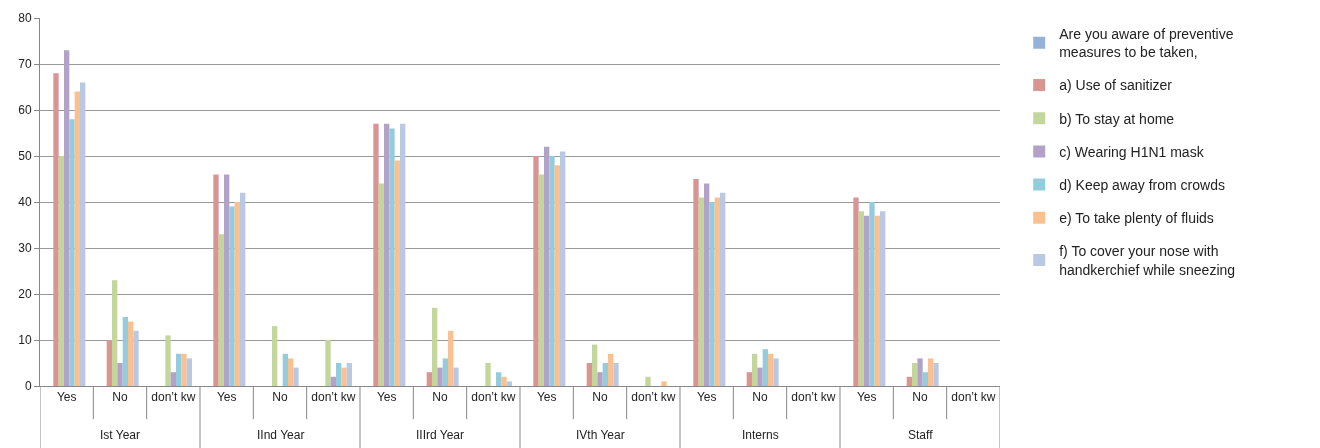  I want to click on text: Staff, so click(921, 435).